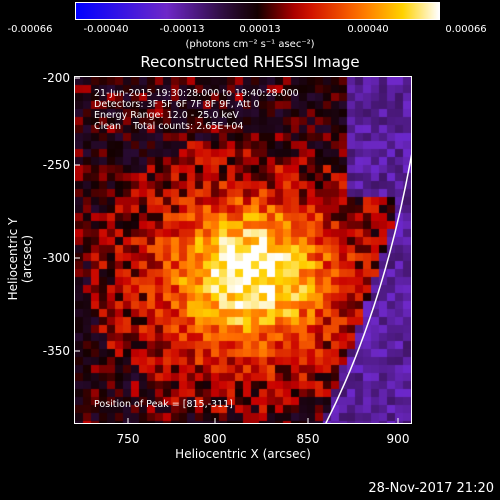 The width and height of the screenshot is (500, 500). What do you see at coordinates (56, 351) in the screenshot?
I see `y-tick-label: -350` at bounding box center [56, 351].